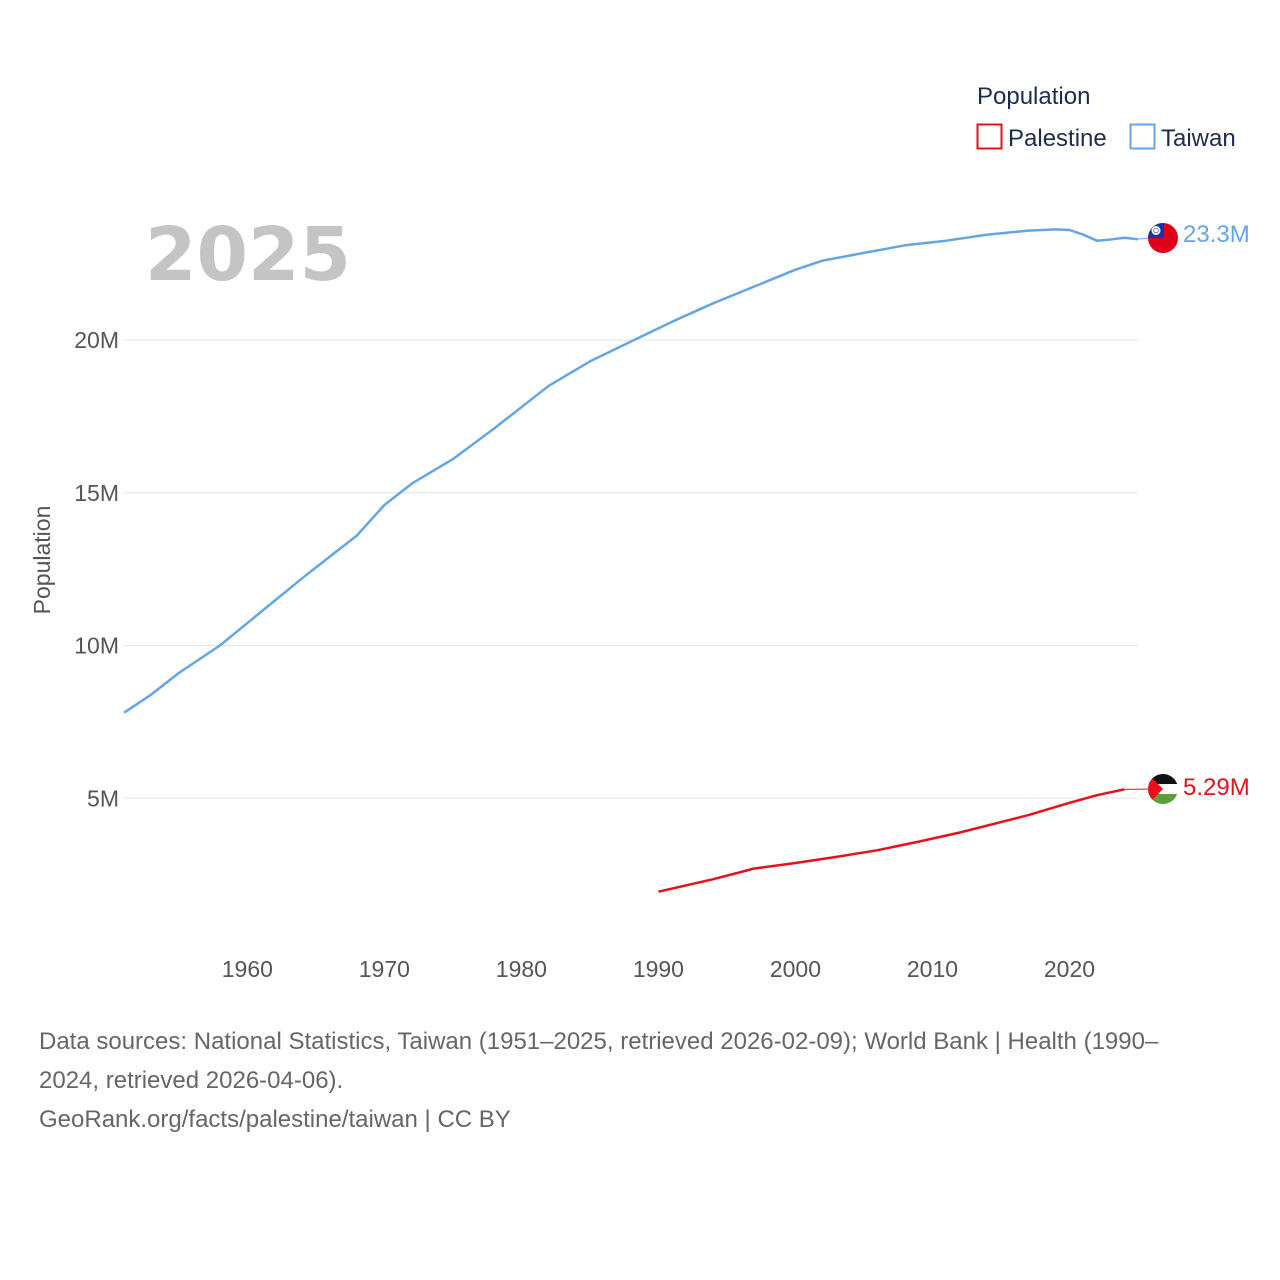 This screenshot has height=1280, width=1280. What do you see at coordinates (103, 798) in the screenshot?
I see `y-tick-label: 5M` at bounding box center [103, 798].